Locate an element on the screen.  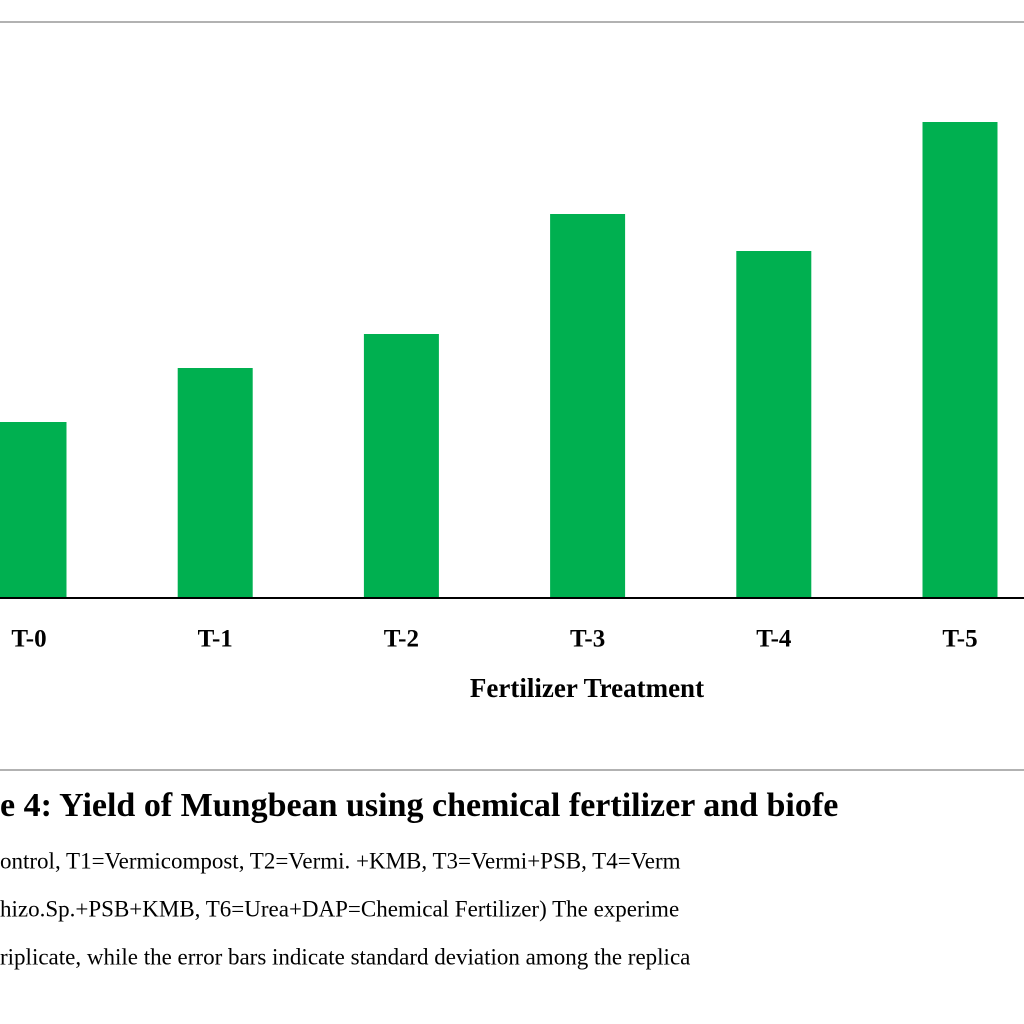
x-tick-label: T-4 is located at coordinates (774, 639).